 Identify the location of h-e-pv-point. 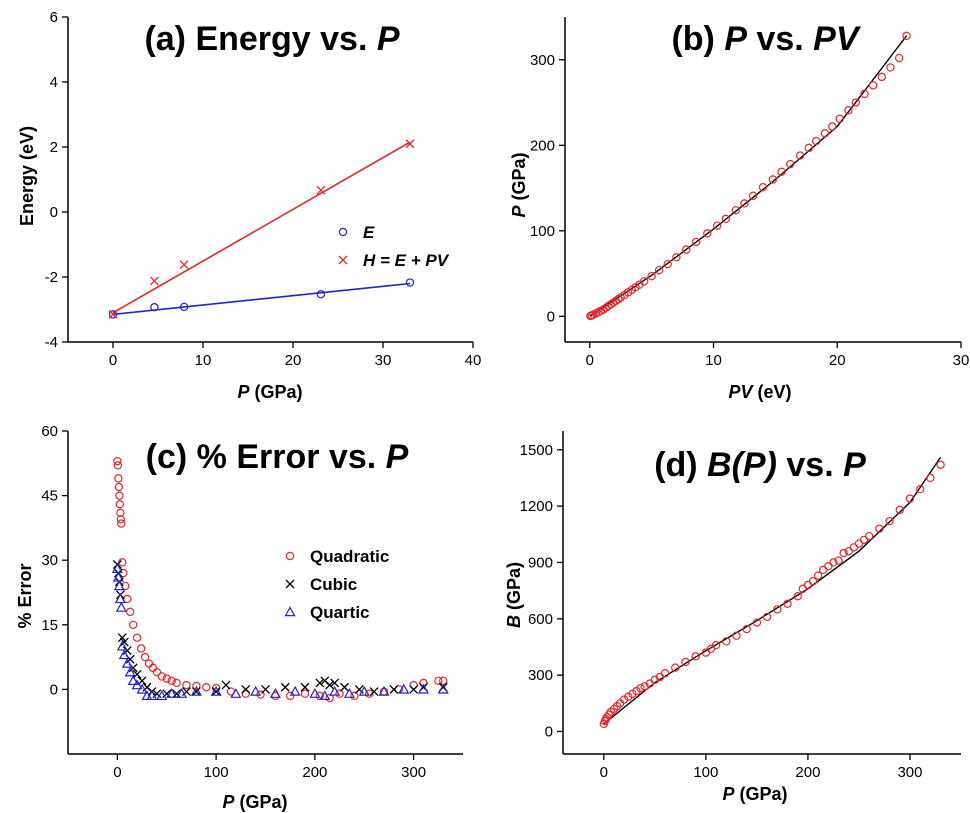
(113, 314).